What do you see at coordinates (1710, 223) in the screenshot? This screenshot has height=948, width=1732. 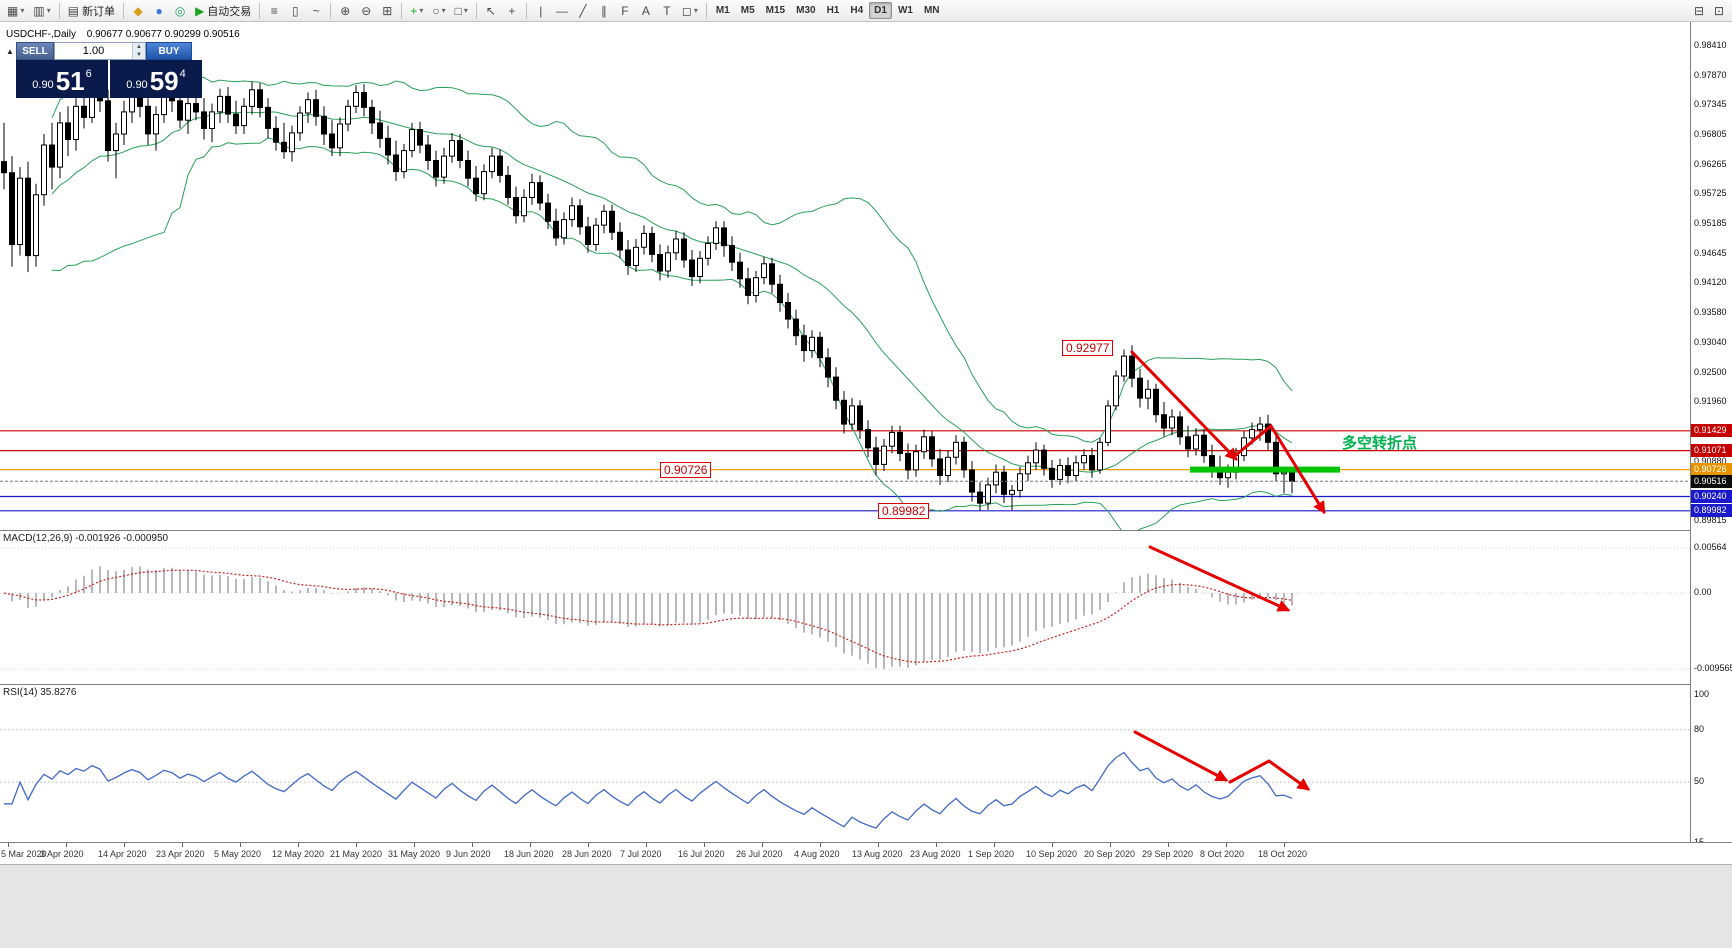 I see `price-tick: 0.95185` at bounding box center [1710, 223].